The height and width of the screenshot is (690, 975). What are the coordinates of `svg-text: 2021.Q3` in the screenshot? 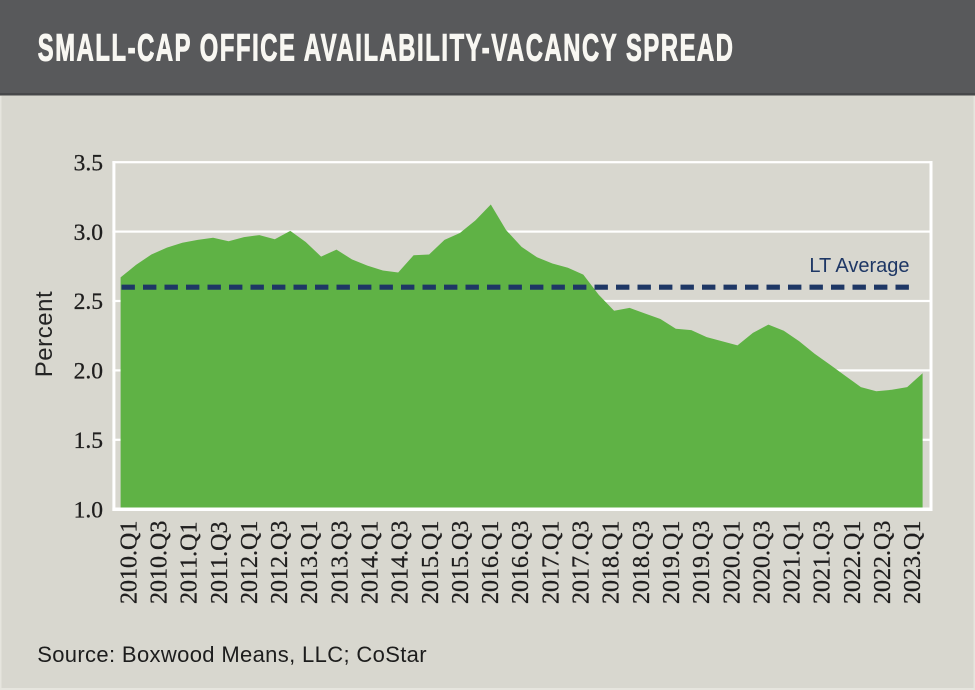 It's located at (823, 562).